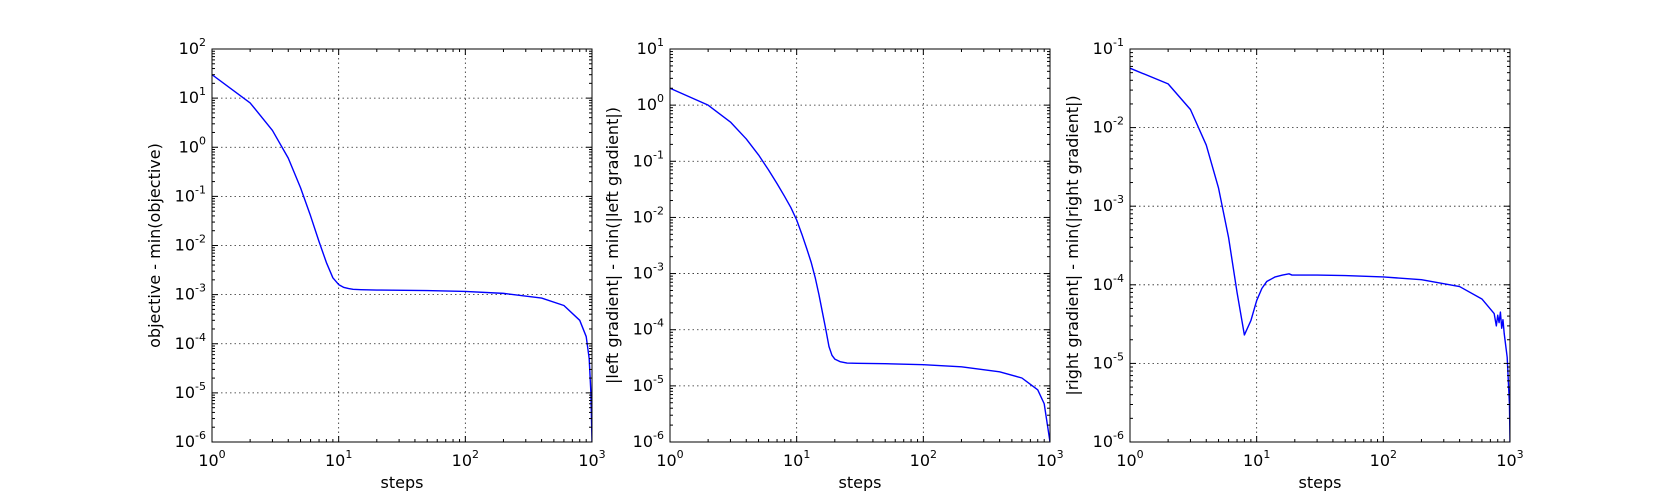  I want to click on y-tick-label: 10², so click(192, 47).